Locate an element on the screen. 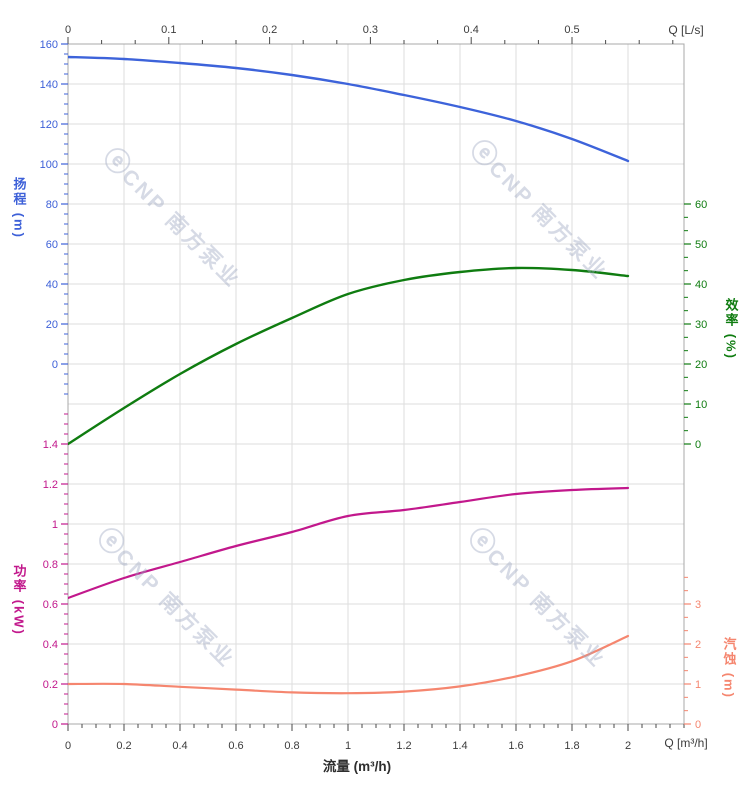 The image size is (752, 797). bottom-axis-unit-label: Q [m³/h] is located at coordinates (686, 743).